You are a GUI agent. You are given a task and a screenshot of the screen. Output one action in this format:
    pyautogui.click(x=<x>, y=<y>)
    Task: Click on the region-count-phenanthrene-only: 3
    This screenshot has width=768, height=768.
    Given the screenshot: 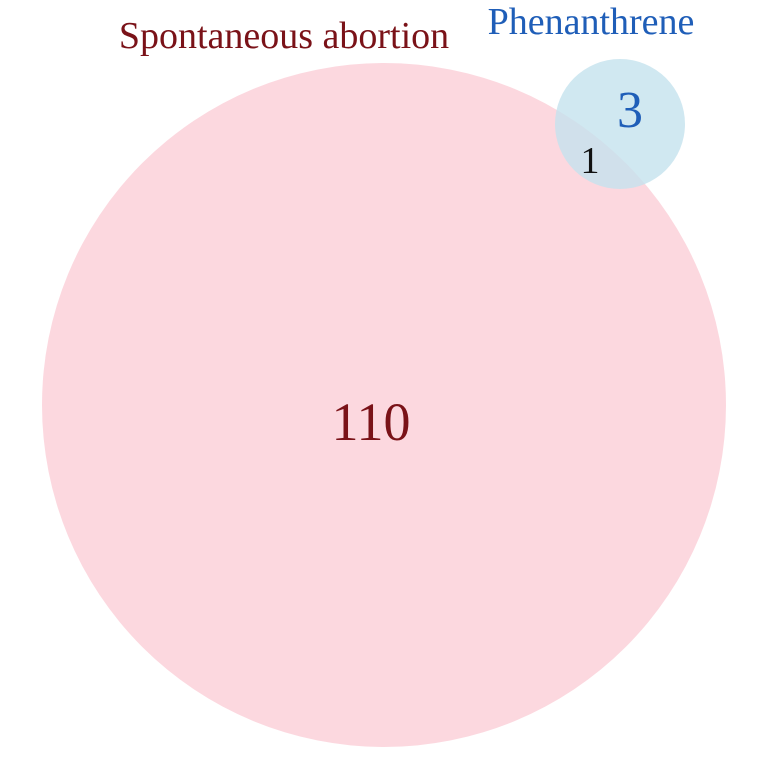 What is the action you would take?
    pyautogui.click(x=630, y=110)
    